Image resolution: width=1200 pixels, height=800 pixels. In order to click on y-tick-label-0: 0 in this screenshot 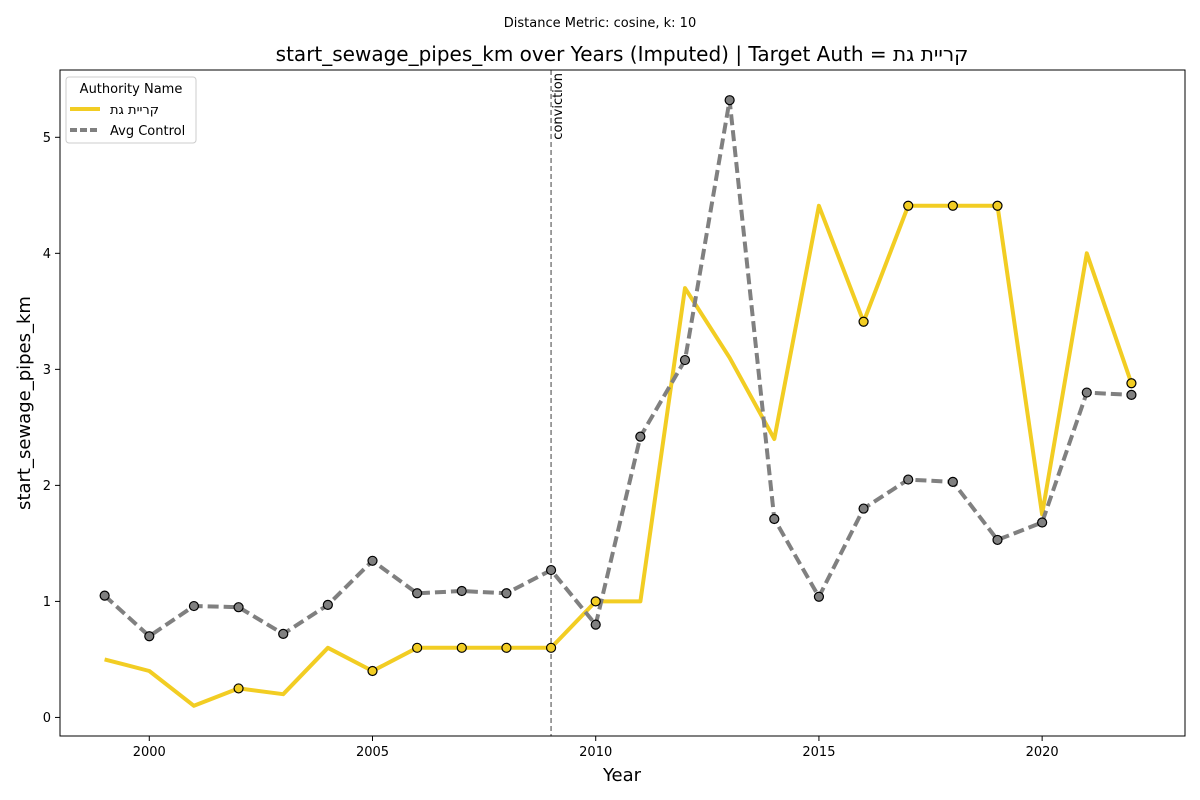, I will do `click(47, 718)`.